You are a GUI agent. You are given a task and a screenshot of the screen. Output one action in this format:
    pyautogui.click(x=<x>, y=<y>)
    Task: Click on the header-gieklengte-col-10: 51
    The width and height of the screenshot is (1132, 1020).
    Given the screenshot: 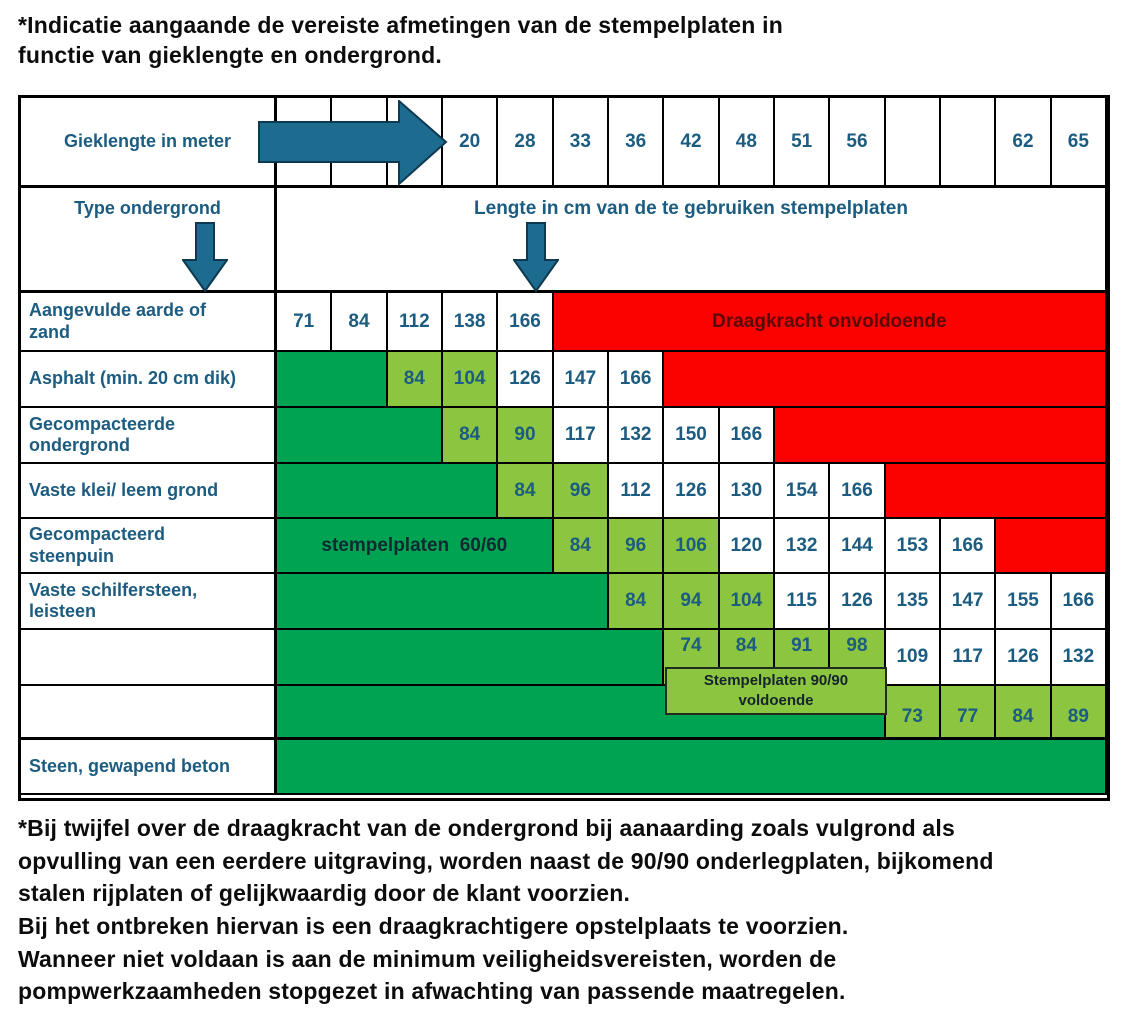 What is the action you would take?
    pyautogui.click(x=802, y=143)
    